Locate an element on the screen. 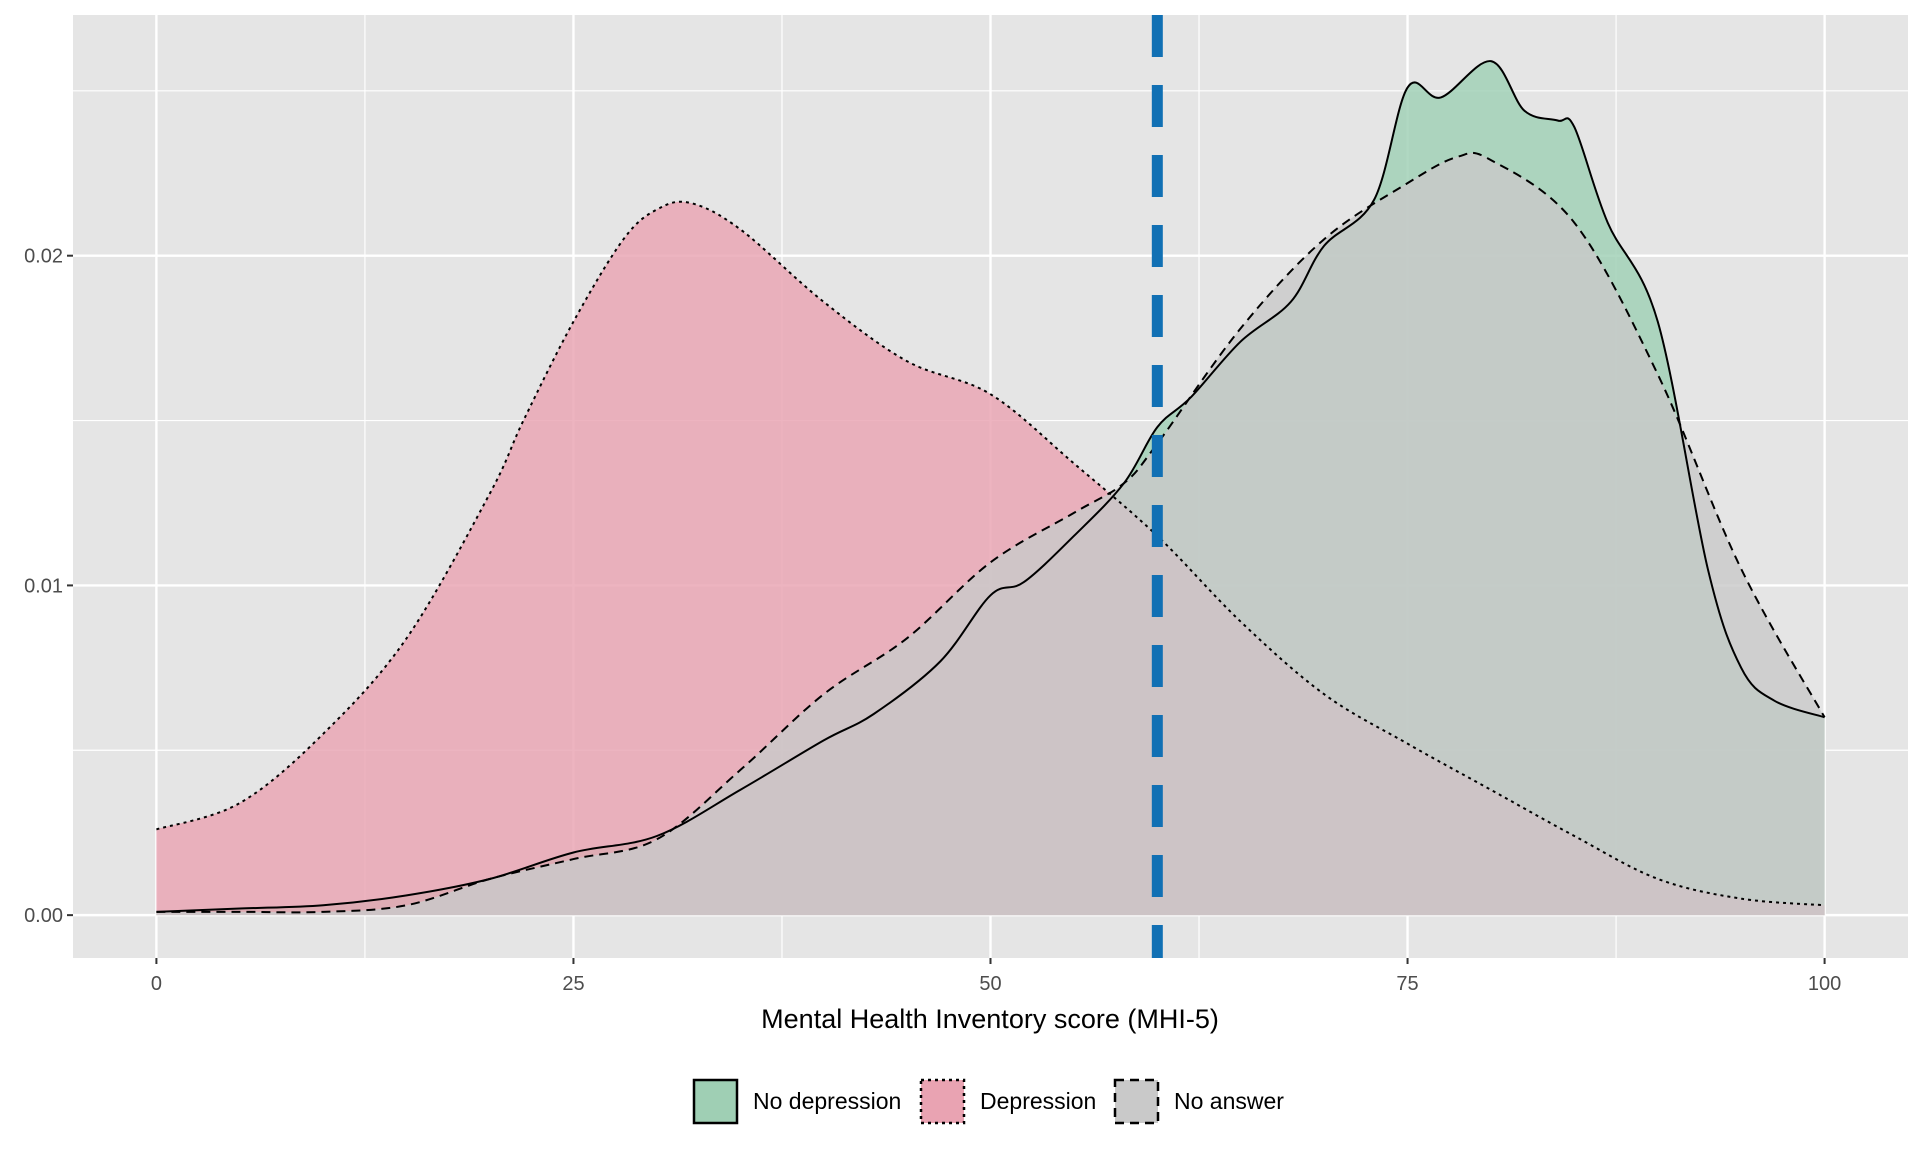 This screenshot has height=1157, width=1920. legend-item-no-depression: No depression is located at coordinates (797, 1101).